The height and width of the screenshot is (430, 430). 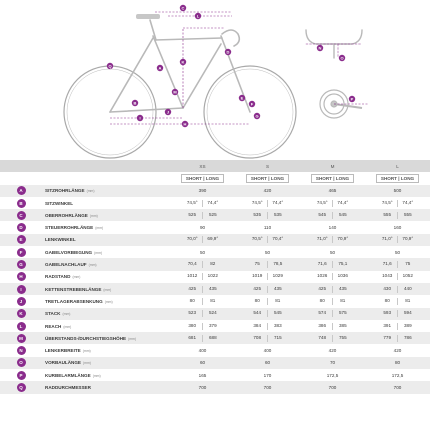 I want to click on value-cell: 70,5° 70,4°, so click(x=267, y=240).